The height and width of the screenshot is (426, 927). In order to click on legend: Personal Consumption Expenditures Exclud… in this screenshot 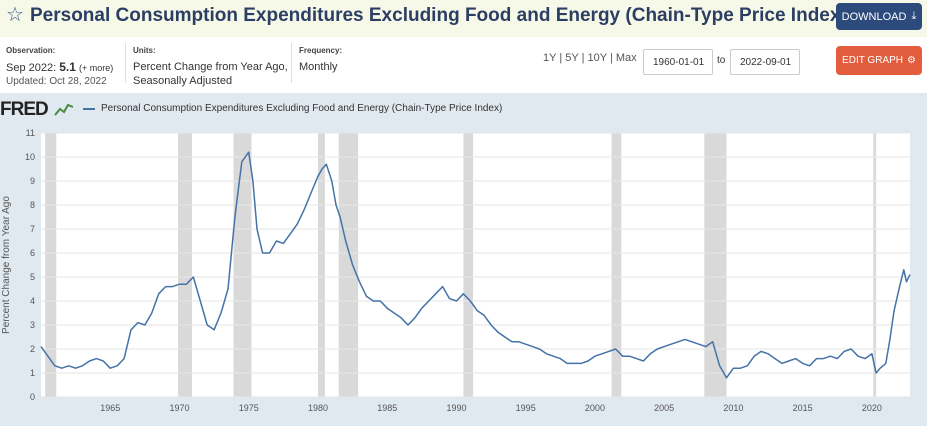, I will do `click(292, 108)`.